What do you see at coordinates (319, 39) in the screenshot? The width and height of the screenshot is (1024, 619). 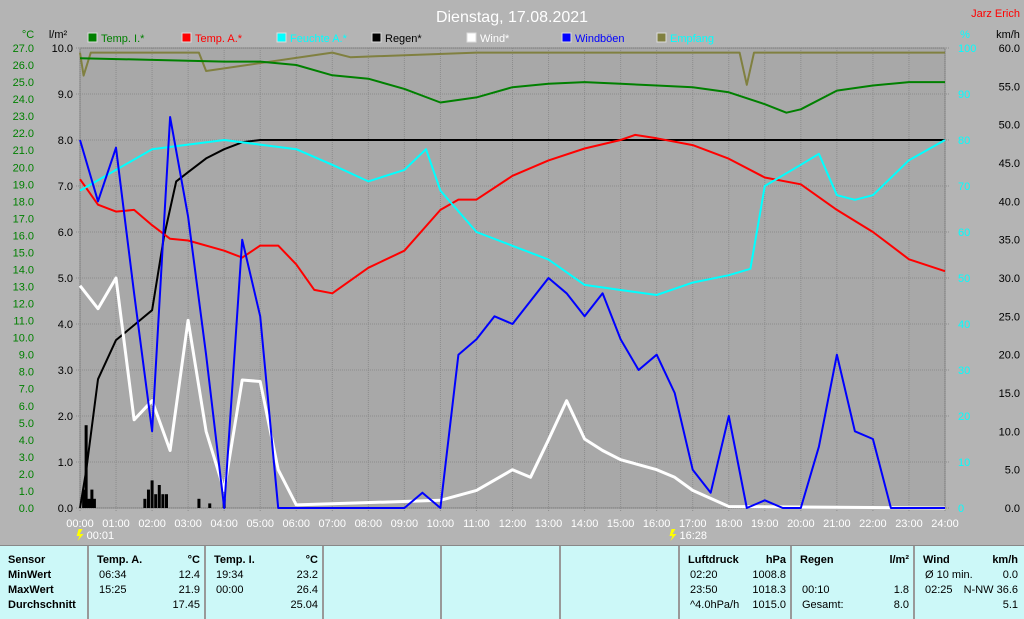 I see `legend-entry: Feuchte A.*` at bounding box center [319, 39].